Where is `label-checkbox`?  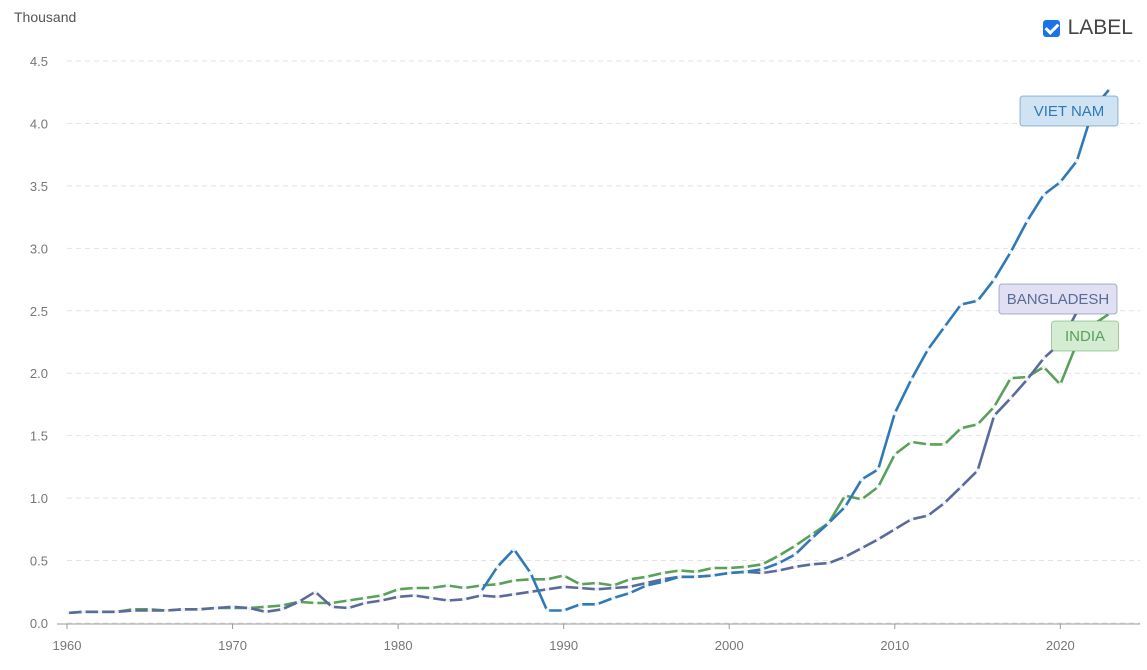 label-checkbox is located at coordinates (1051, 28).